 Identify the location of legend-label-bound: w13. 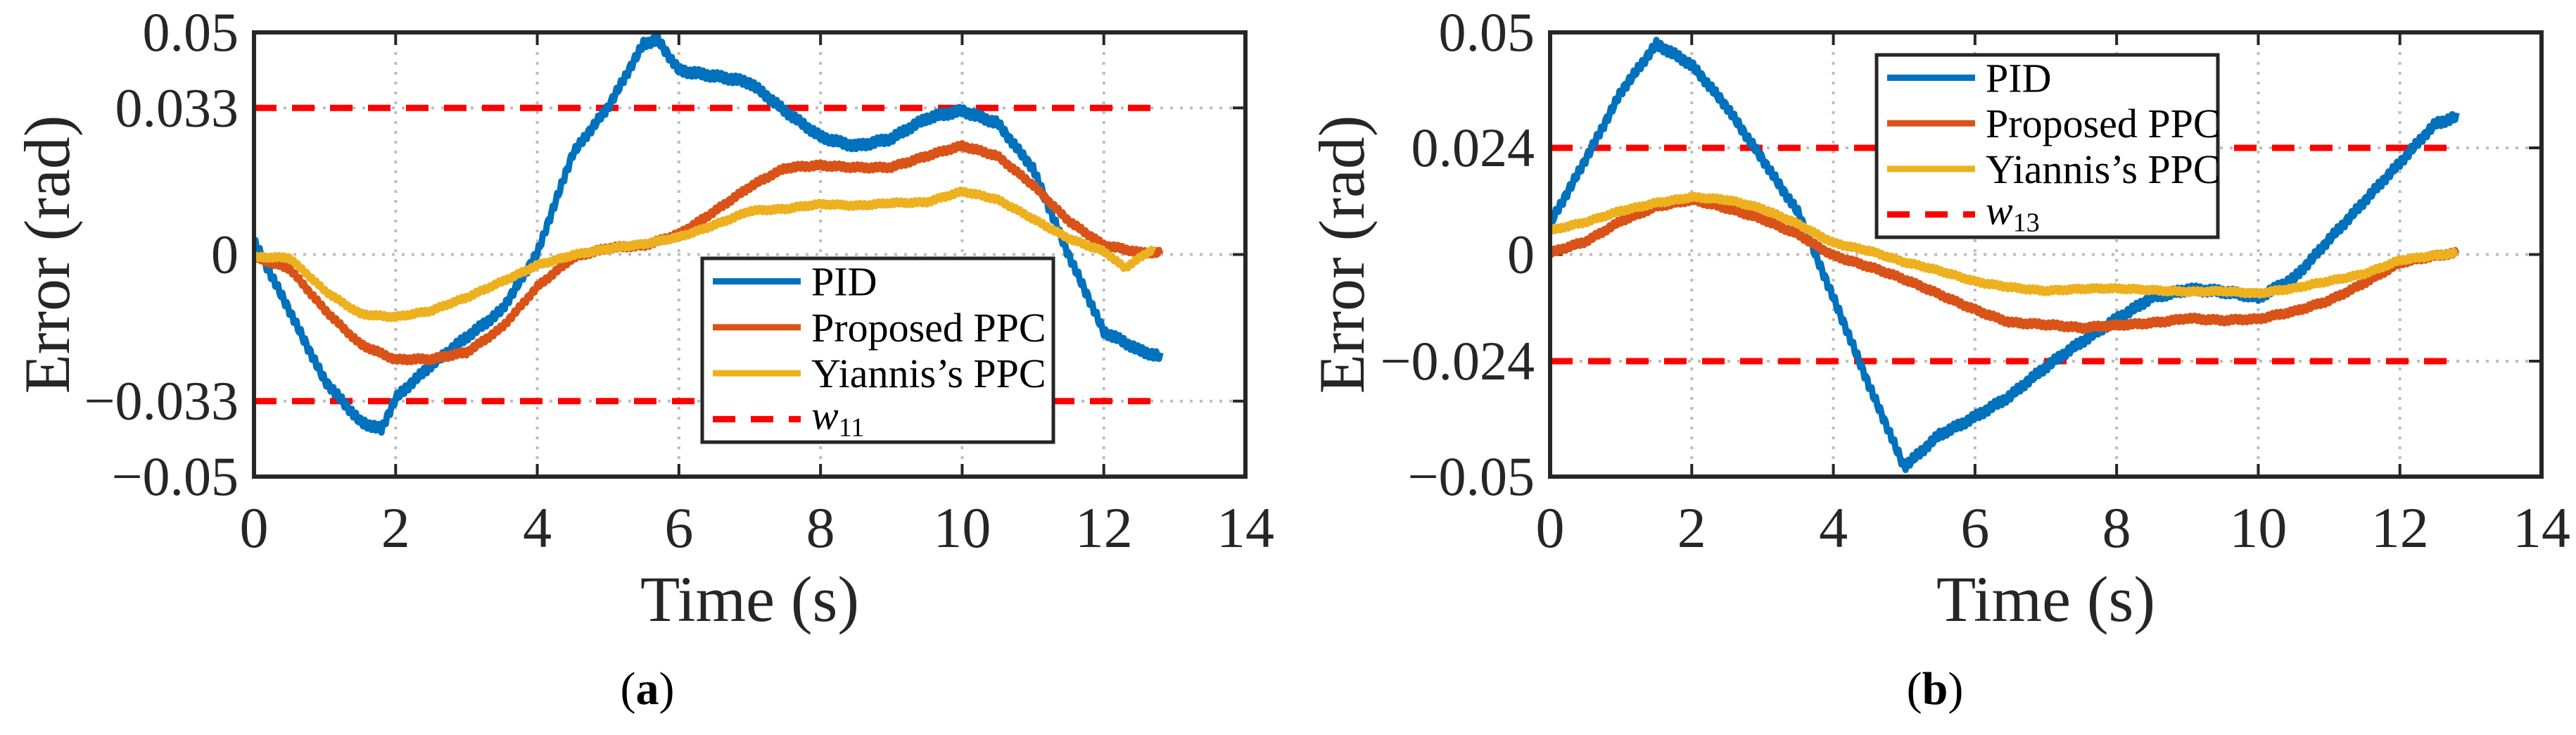
(2013, 213).